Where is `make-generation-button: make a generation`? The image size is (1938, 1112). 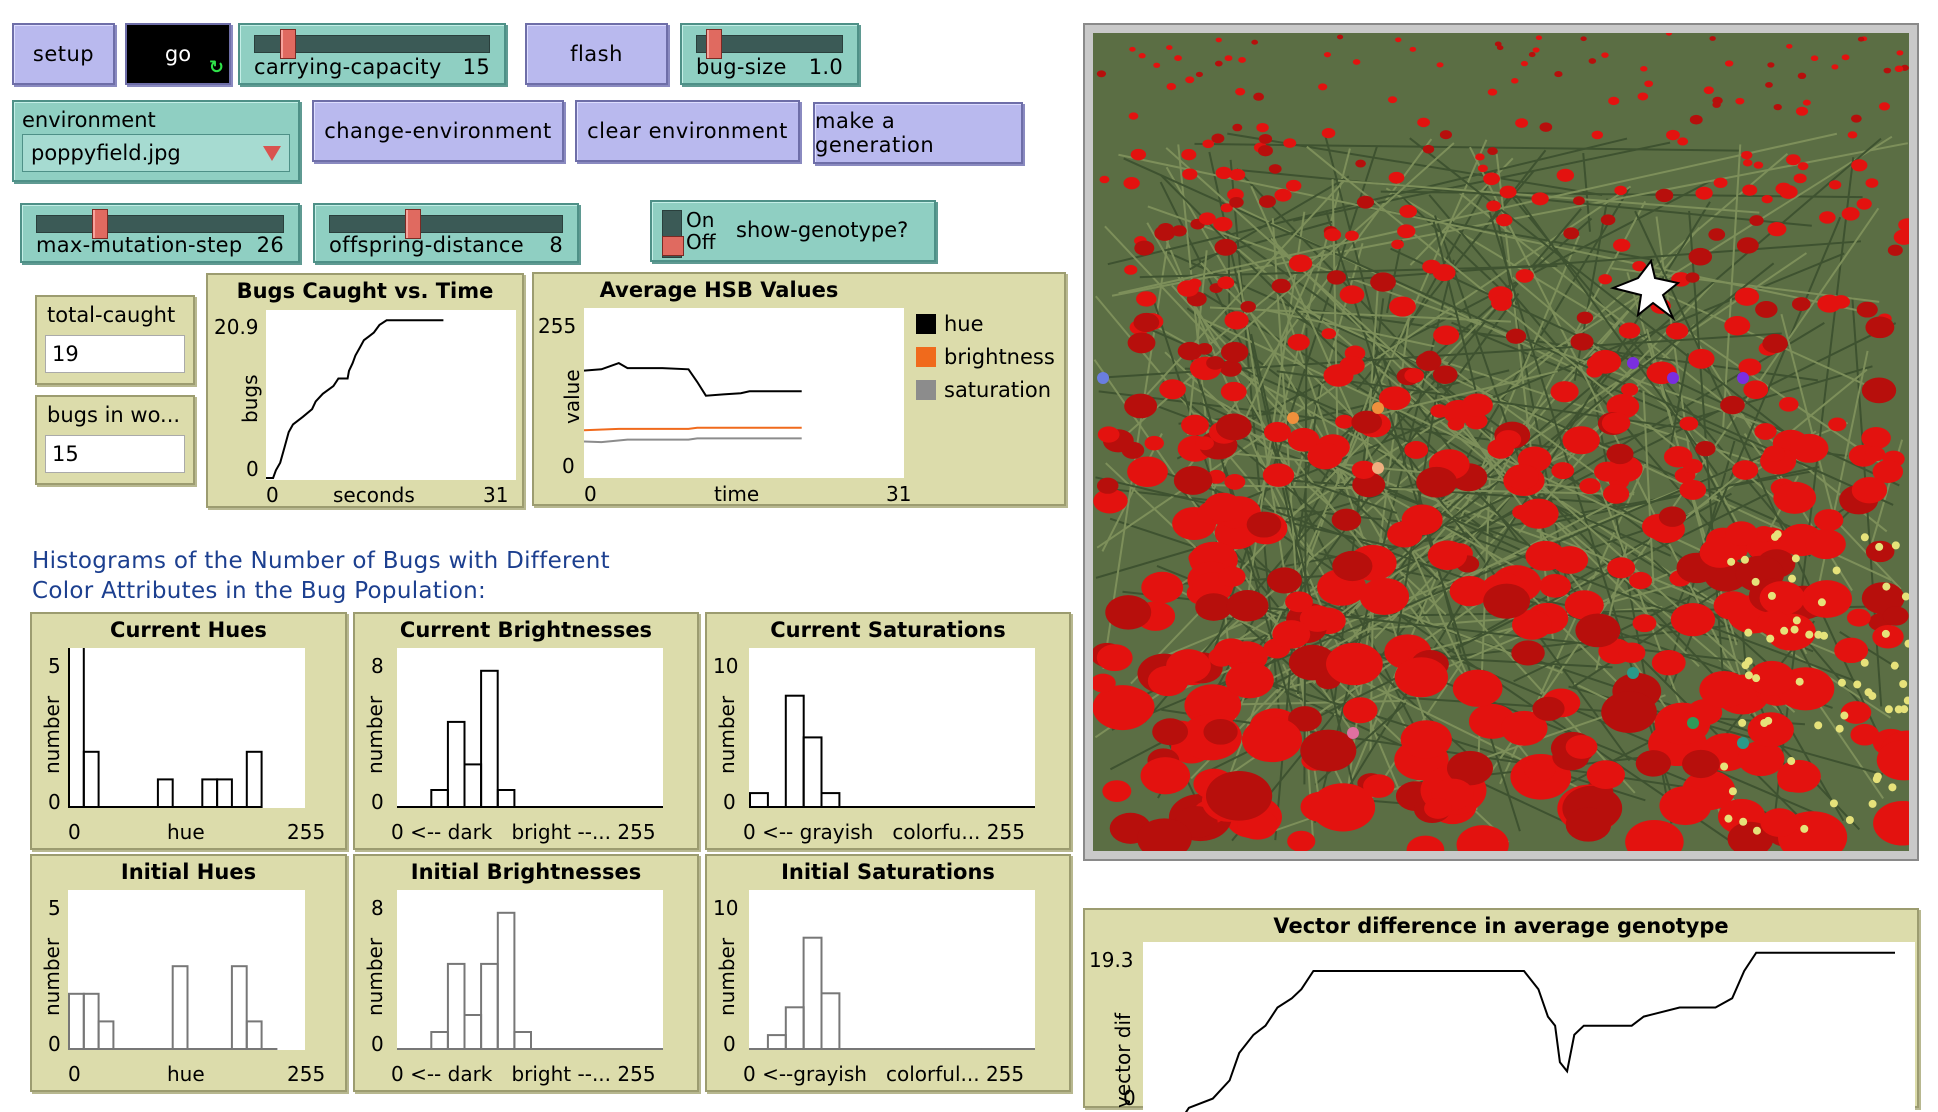 make-generation-button: make a generation is located at coordinates (918, 133).